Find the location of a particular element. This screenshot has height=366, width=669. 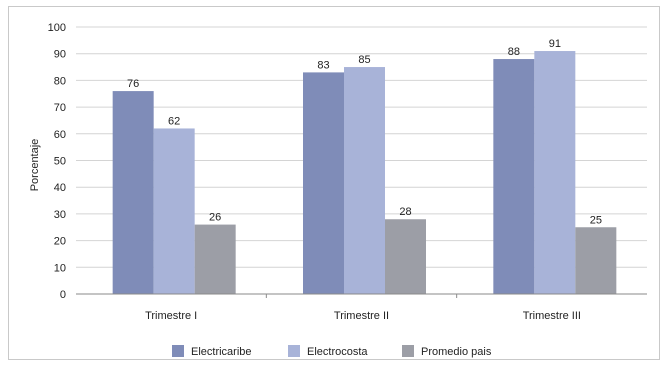

x-tick-label: Trimestre II is located at coordinates (361, 316).